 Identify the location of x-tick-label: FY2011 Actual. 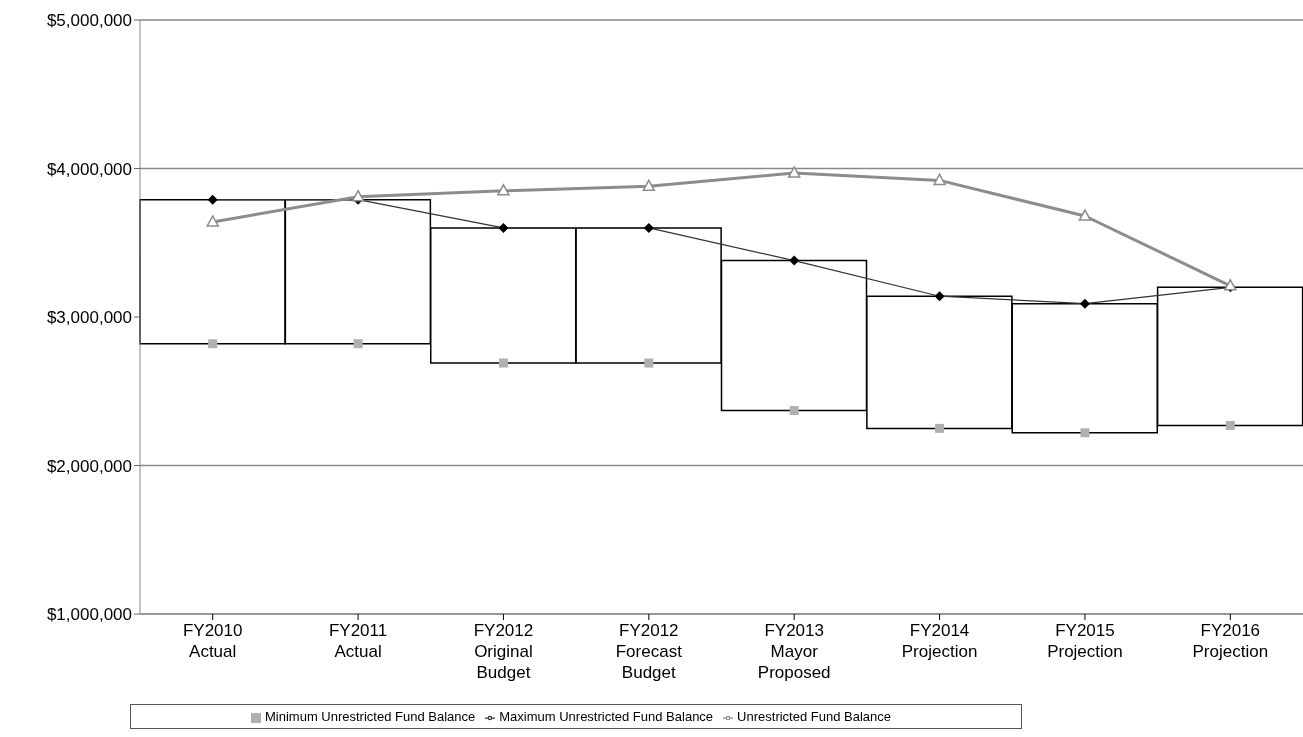
(358, 641).